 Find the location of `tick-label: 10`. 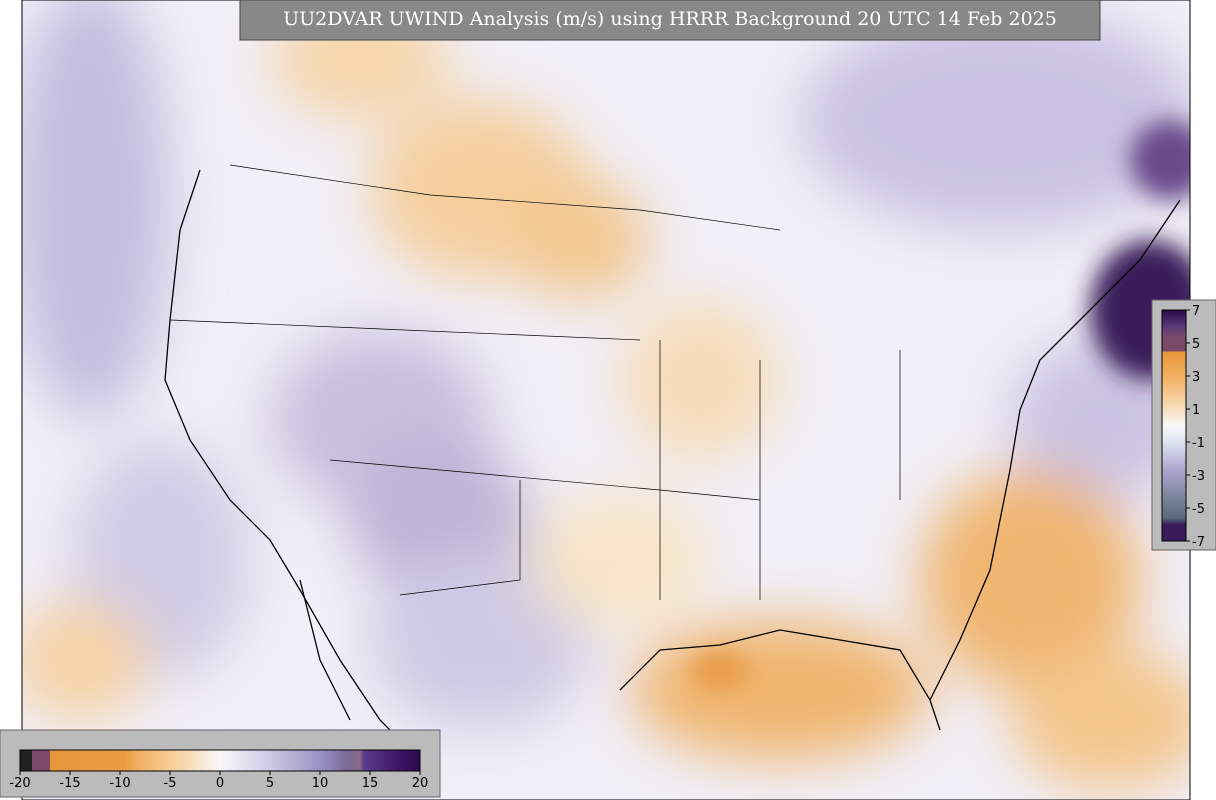

tick-label: 10 is located at coordinates (320, 783).